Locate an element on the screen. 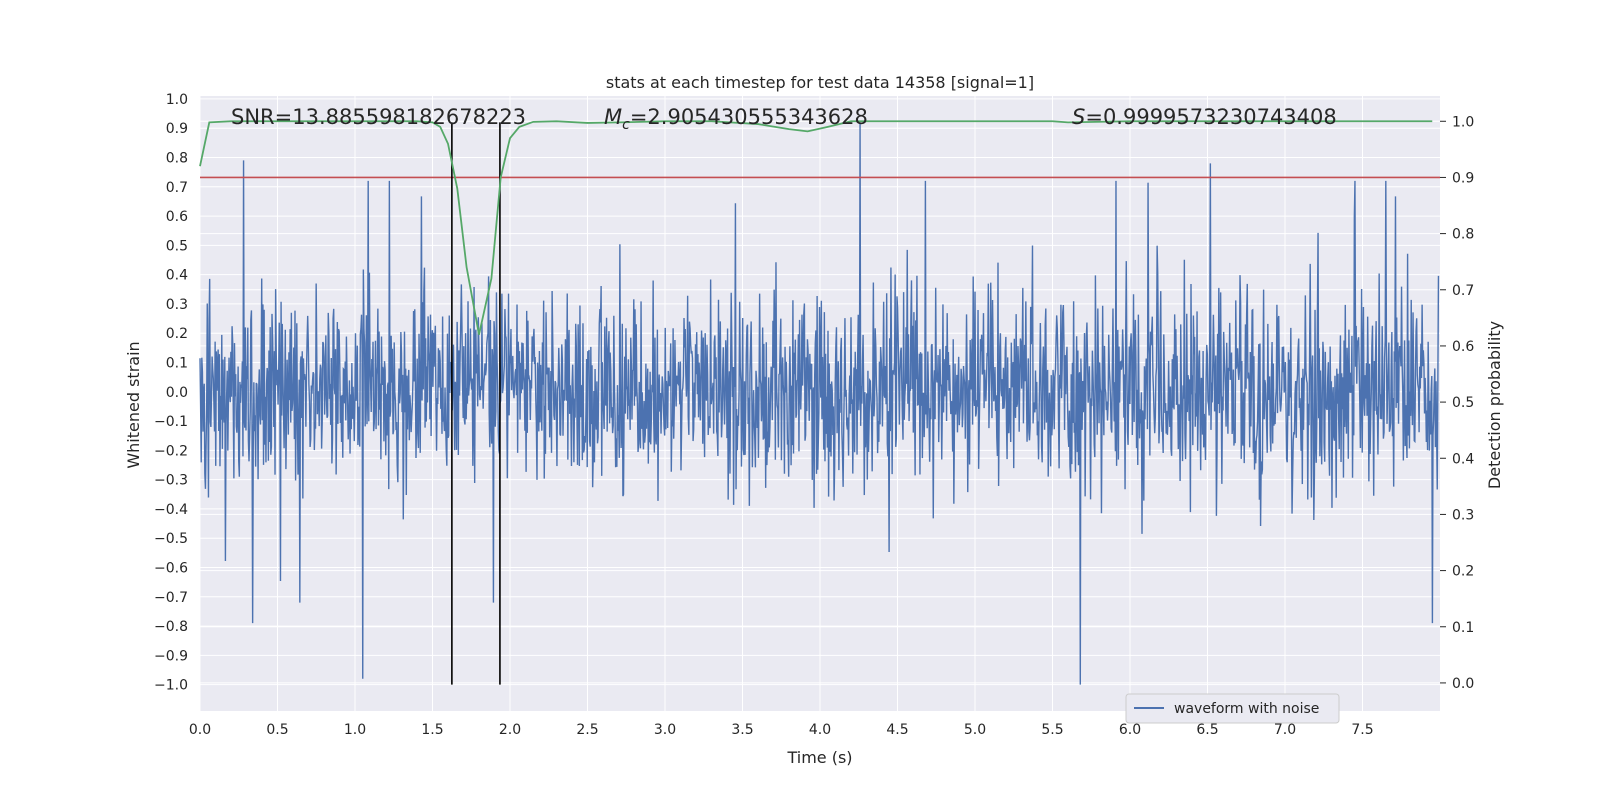 The height and width of the screenshot is (800, 1600). legend: waveform with noise is located at coordinates (1232, 708).